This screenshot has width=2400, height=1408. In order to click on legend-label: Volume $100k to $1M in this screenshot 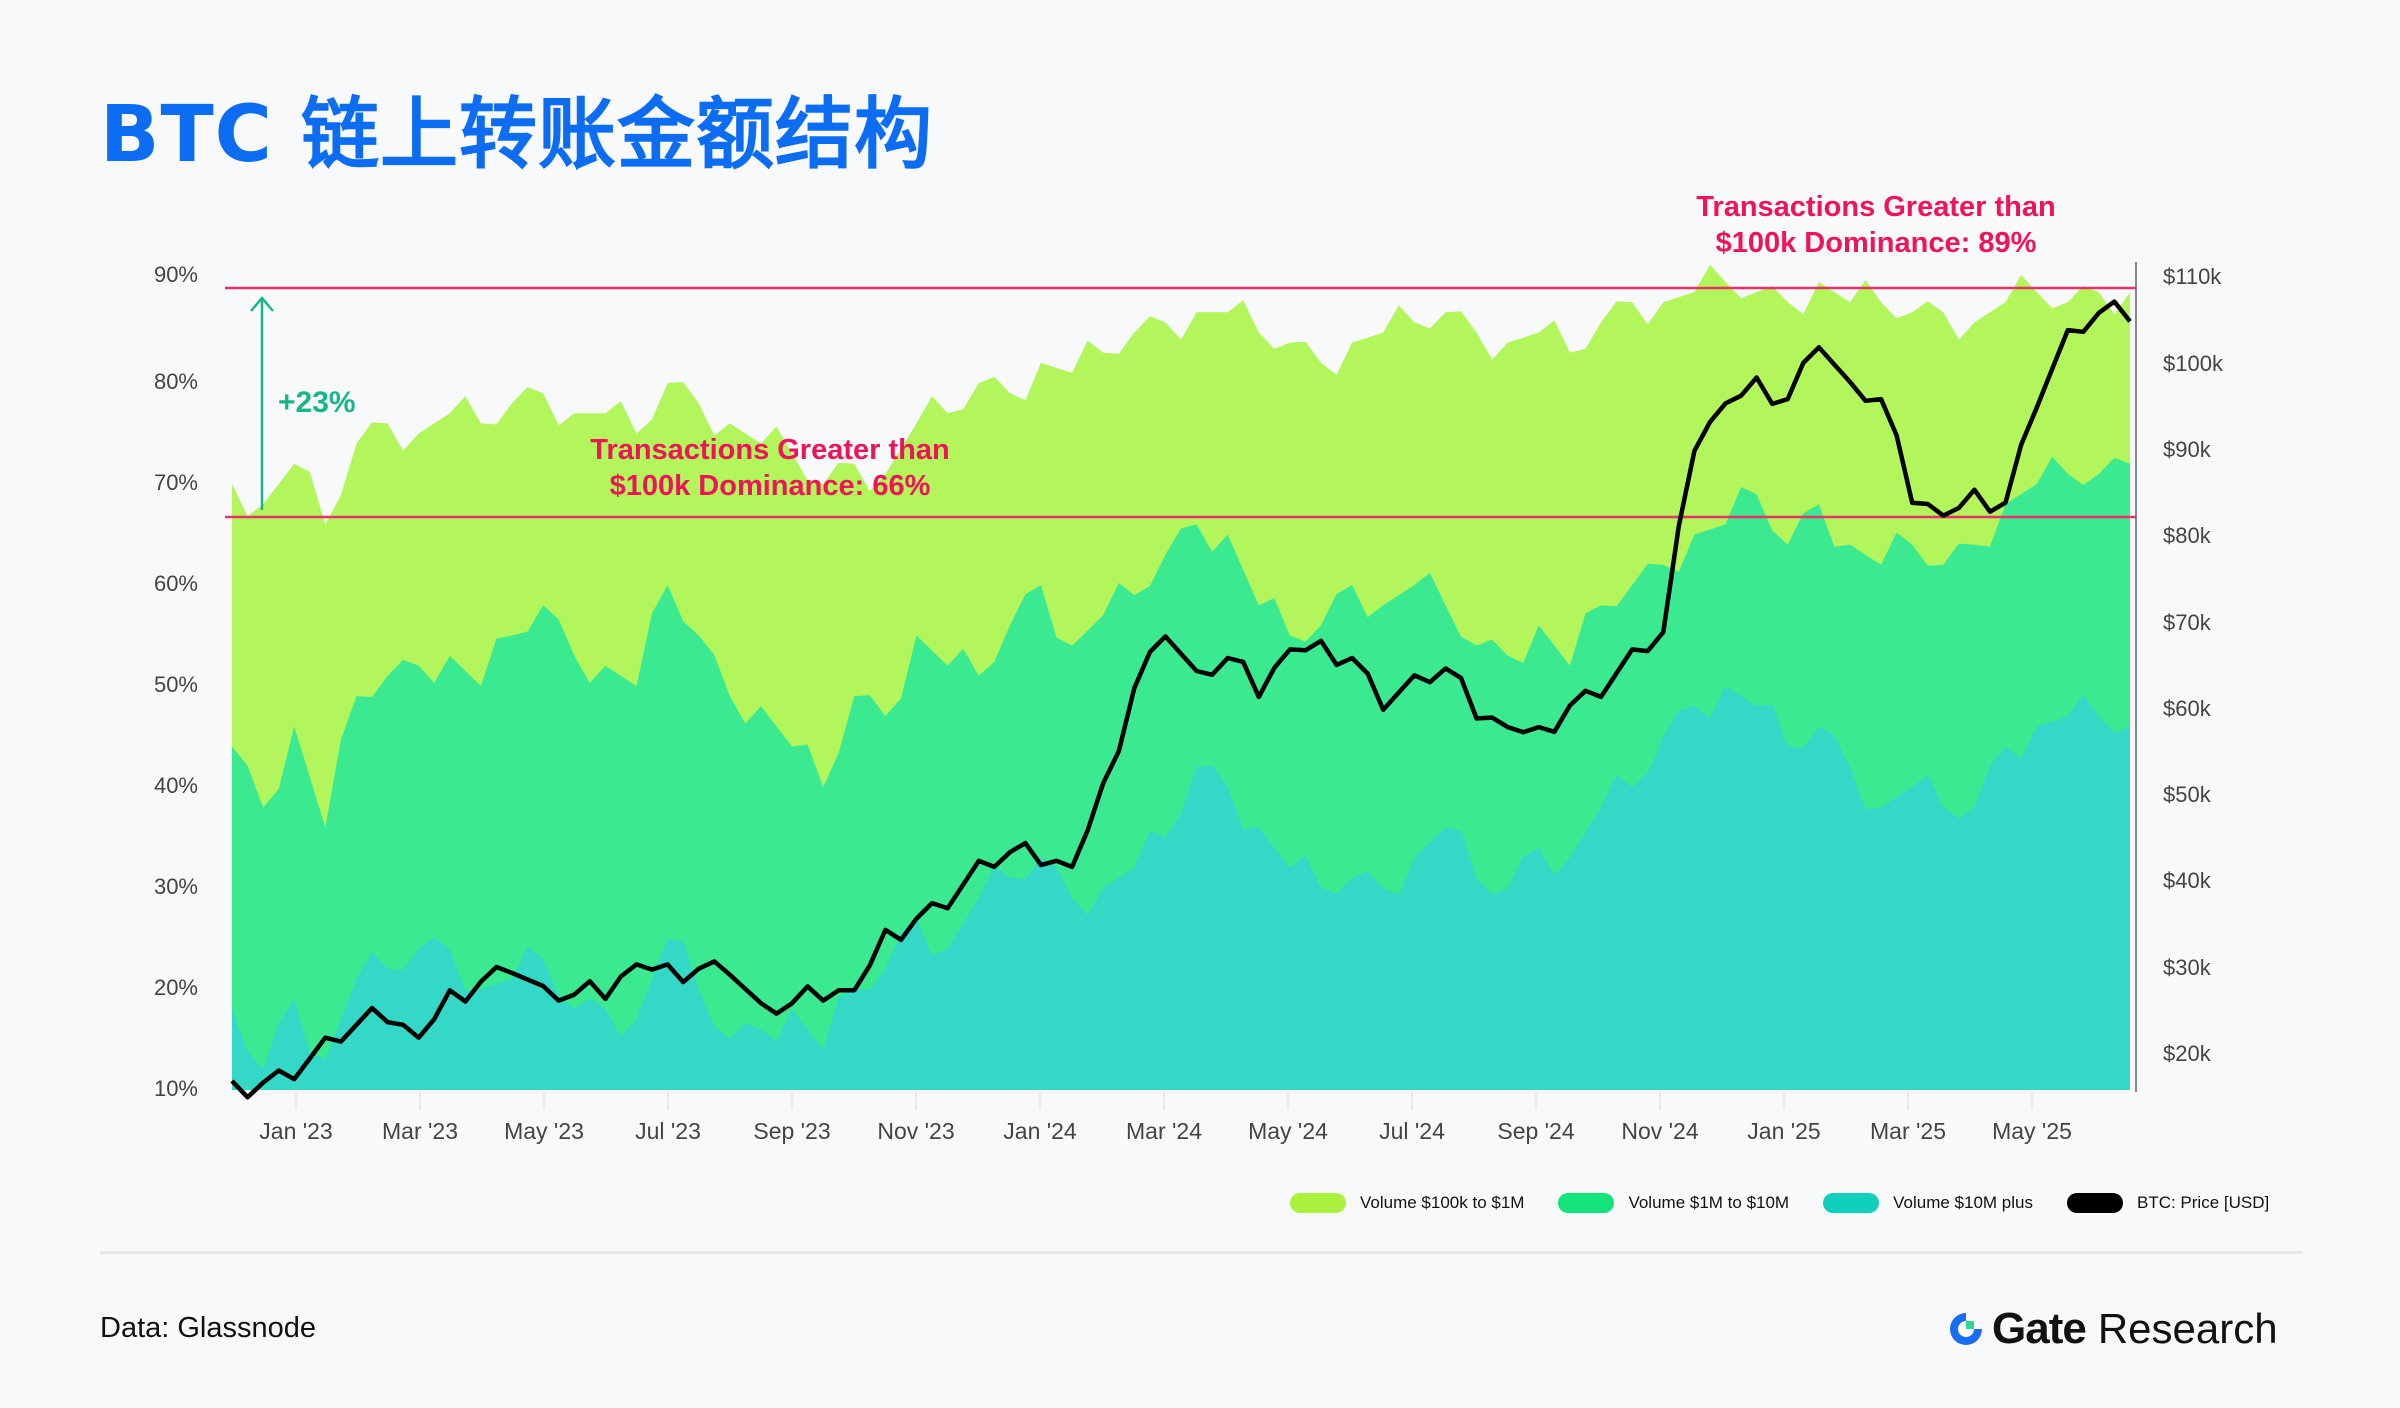, I will do `click(1442, 1202)`.